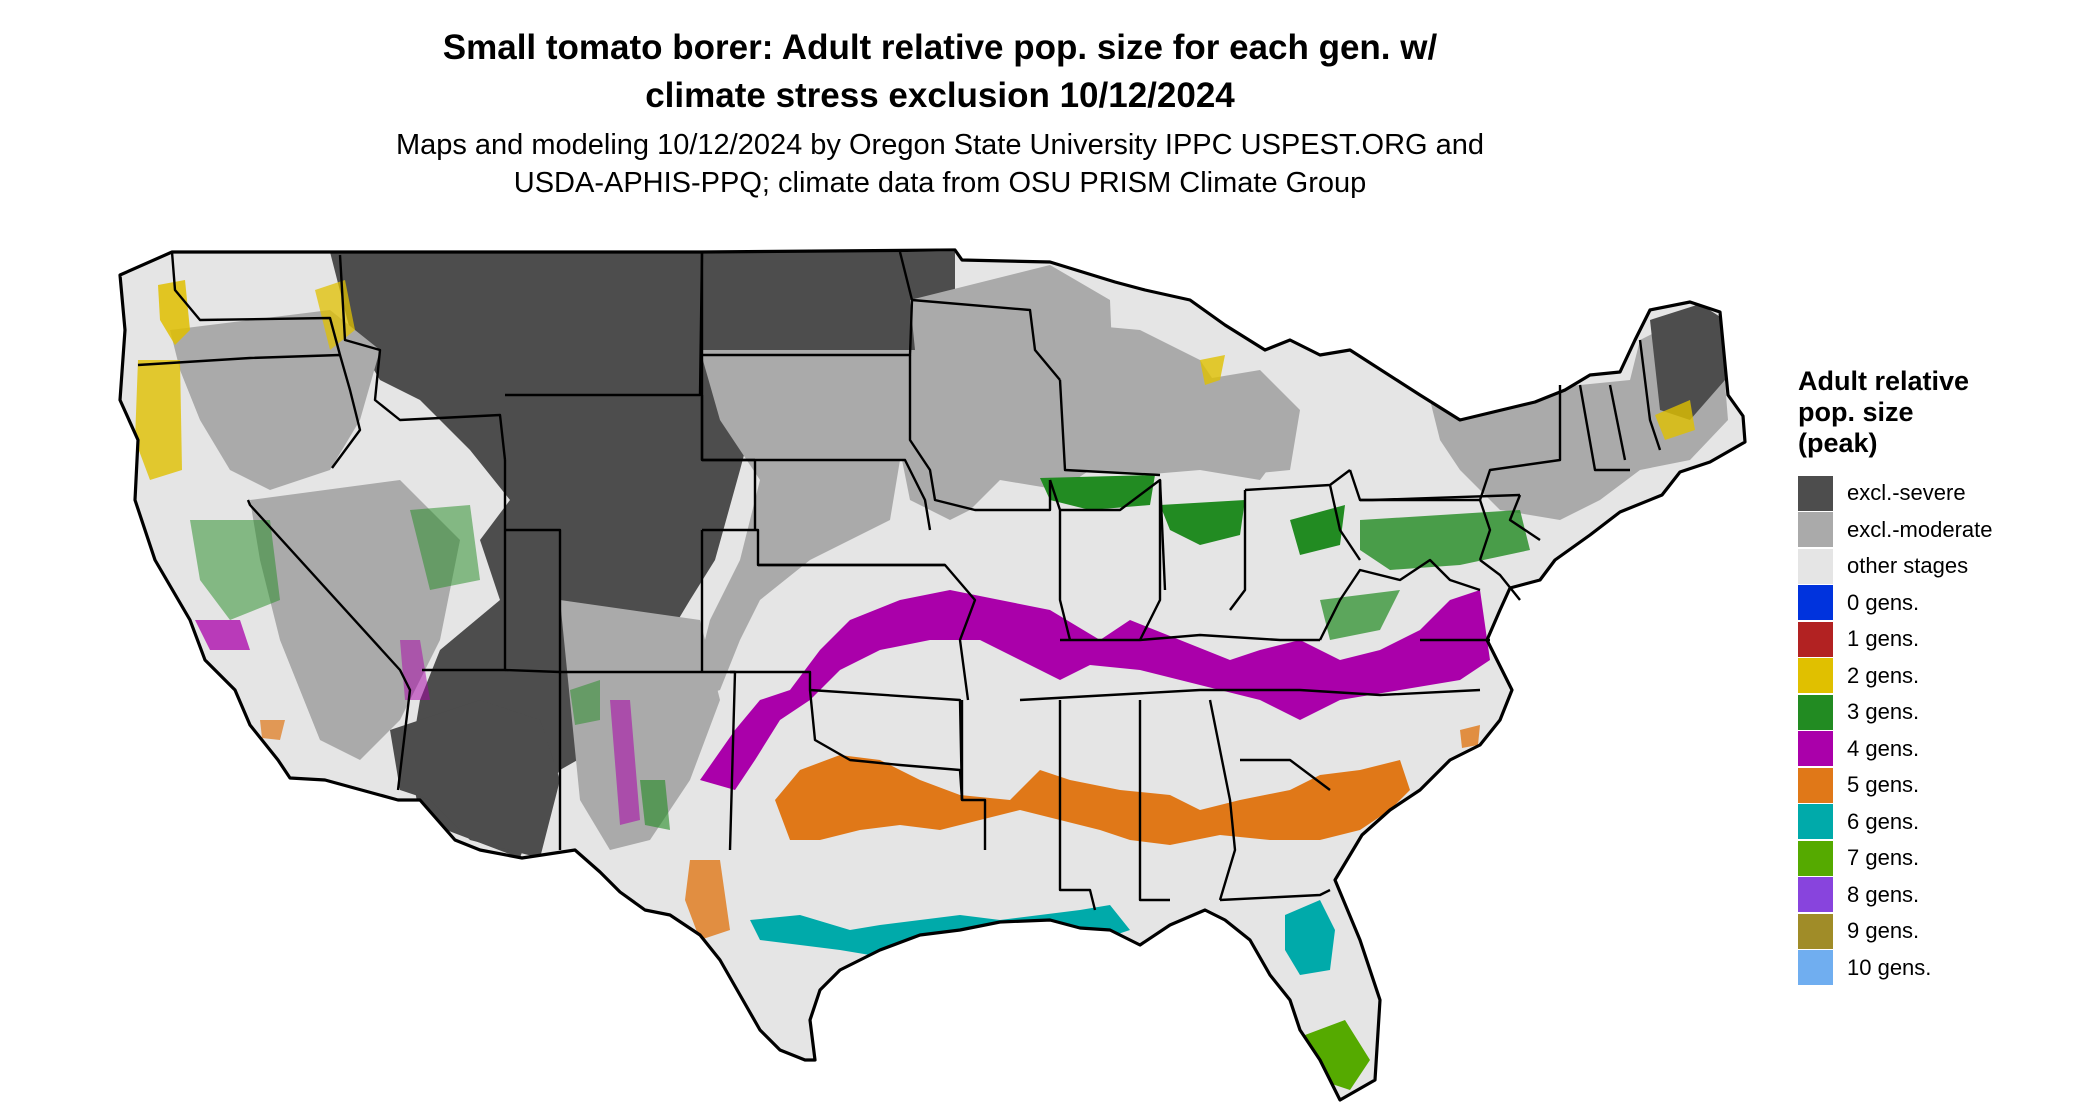 The width and height of the screenshot is (2100, 1116). Describe the element at coordinates (1838, 443) in the screenshot. I see `legend-title-line-3: (peak)` at that location.